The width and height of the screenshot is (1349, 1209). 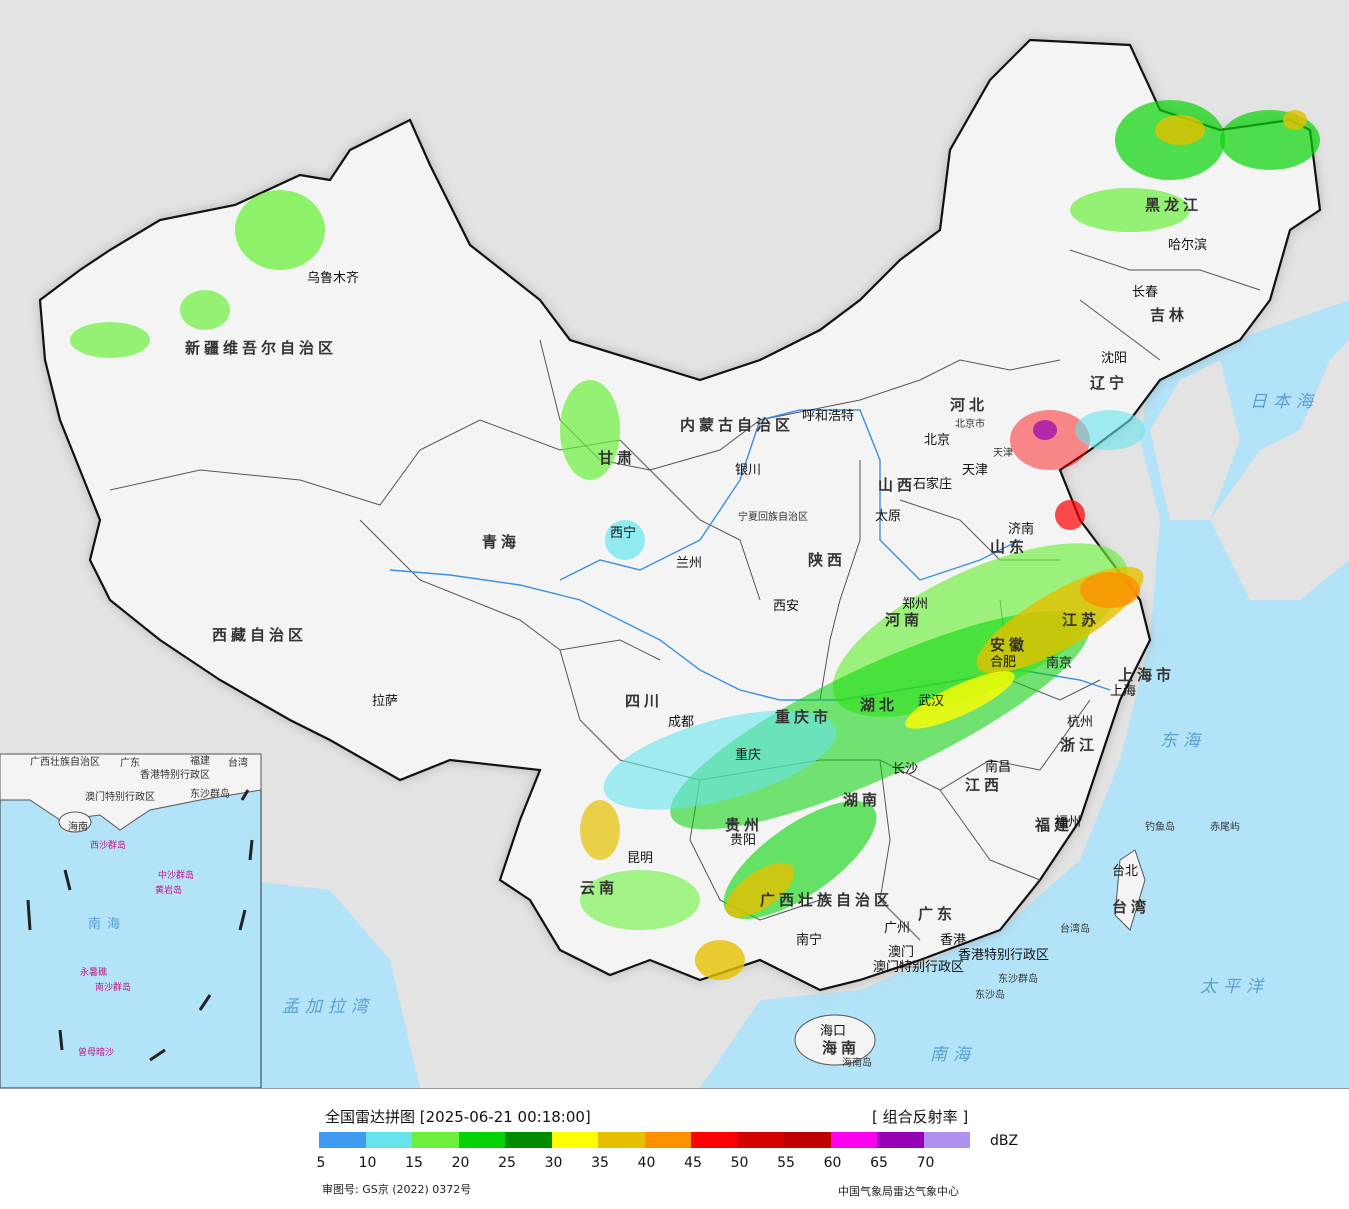 I want to click on legend-color-bar, so click(x=644, y=1140).